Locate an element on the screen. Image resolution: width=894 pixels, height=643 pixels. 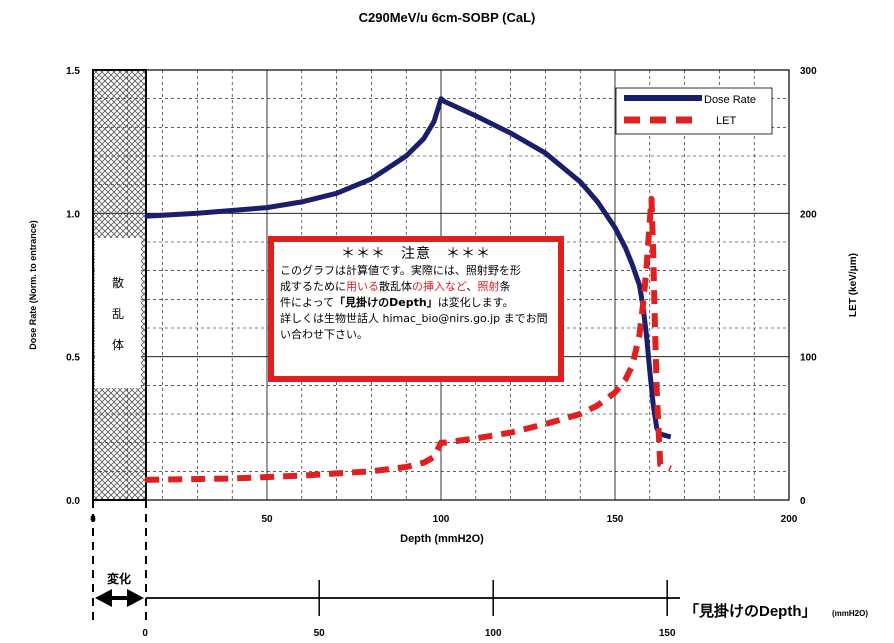
notice-highlight: 照射 is located at coordinates (488, 286).